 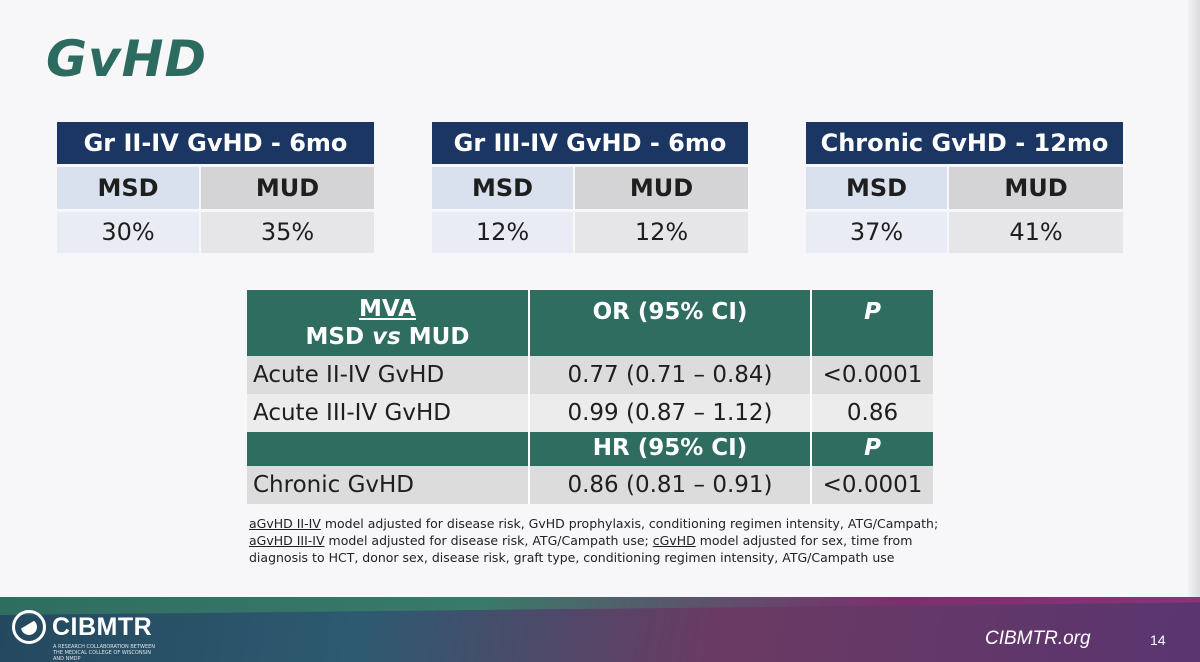 I want to click on table-row: Chronic GvHD 0.86 (0.81 – 0.91) <0.0001, so click(x=590, y=485).